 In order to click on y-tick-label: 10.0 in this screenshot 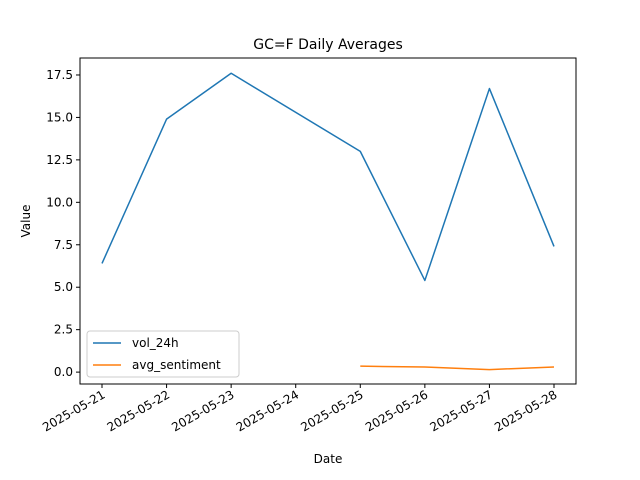, I will do `click(59, 202)`.